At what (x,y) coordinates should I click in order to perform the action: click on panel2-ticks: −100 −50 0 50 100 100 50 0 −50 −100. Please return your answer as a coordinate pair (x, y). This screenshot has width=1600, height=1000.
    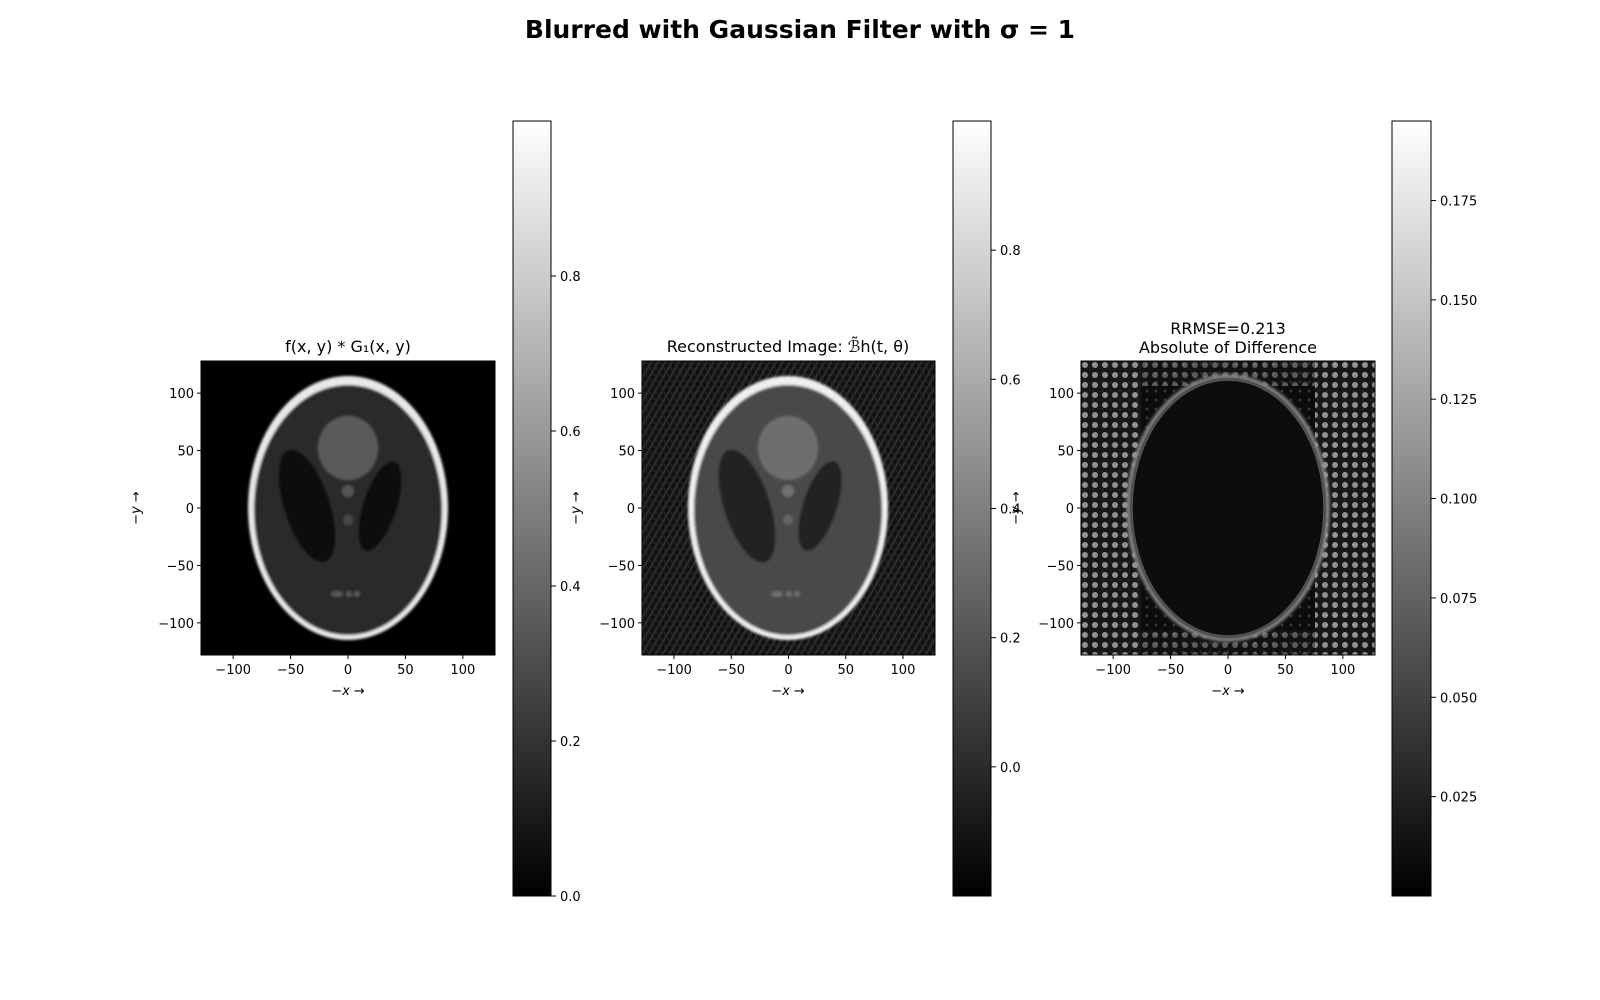
    Looking at the image, I should click on (757, 532).